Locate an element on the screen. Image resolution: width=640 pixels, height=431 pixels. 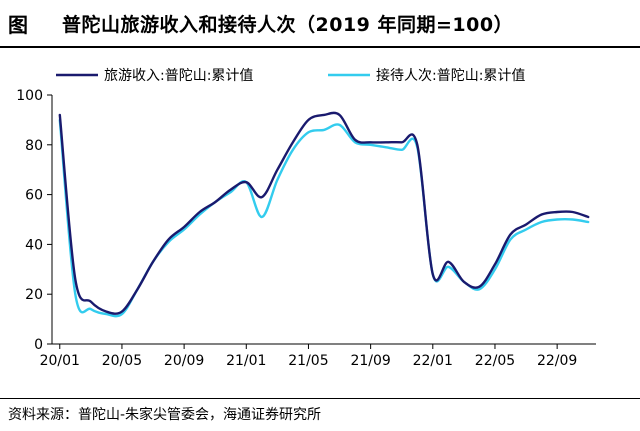
footer-rule is located at coordinates (320, 398).